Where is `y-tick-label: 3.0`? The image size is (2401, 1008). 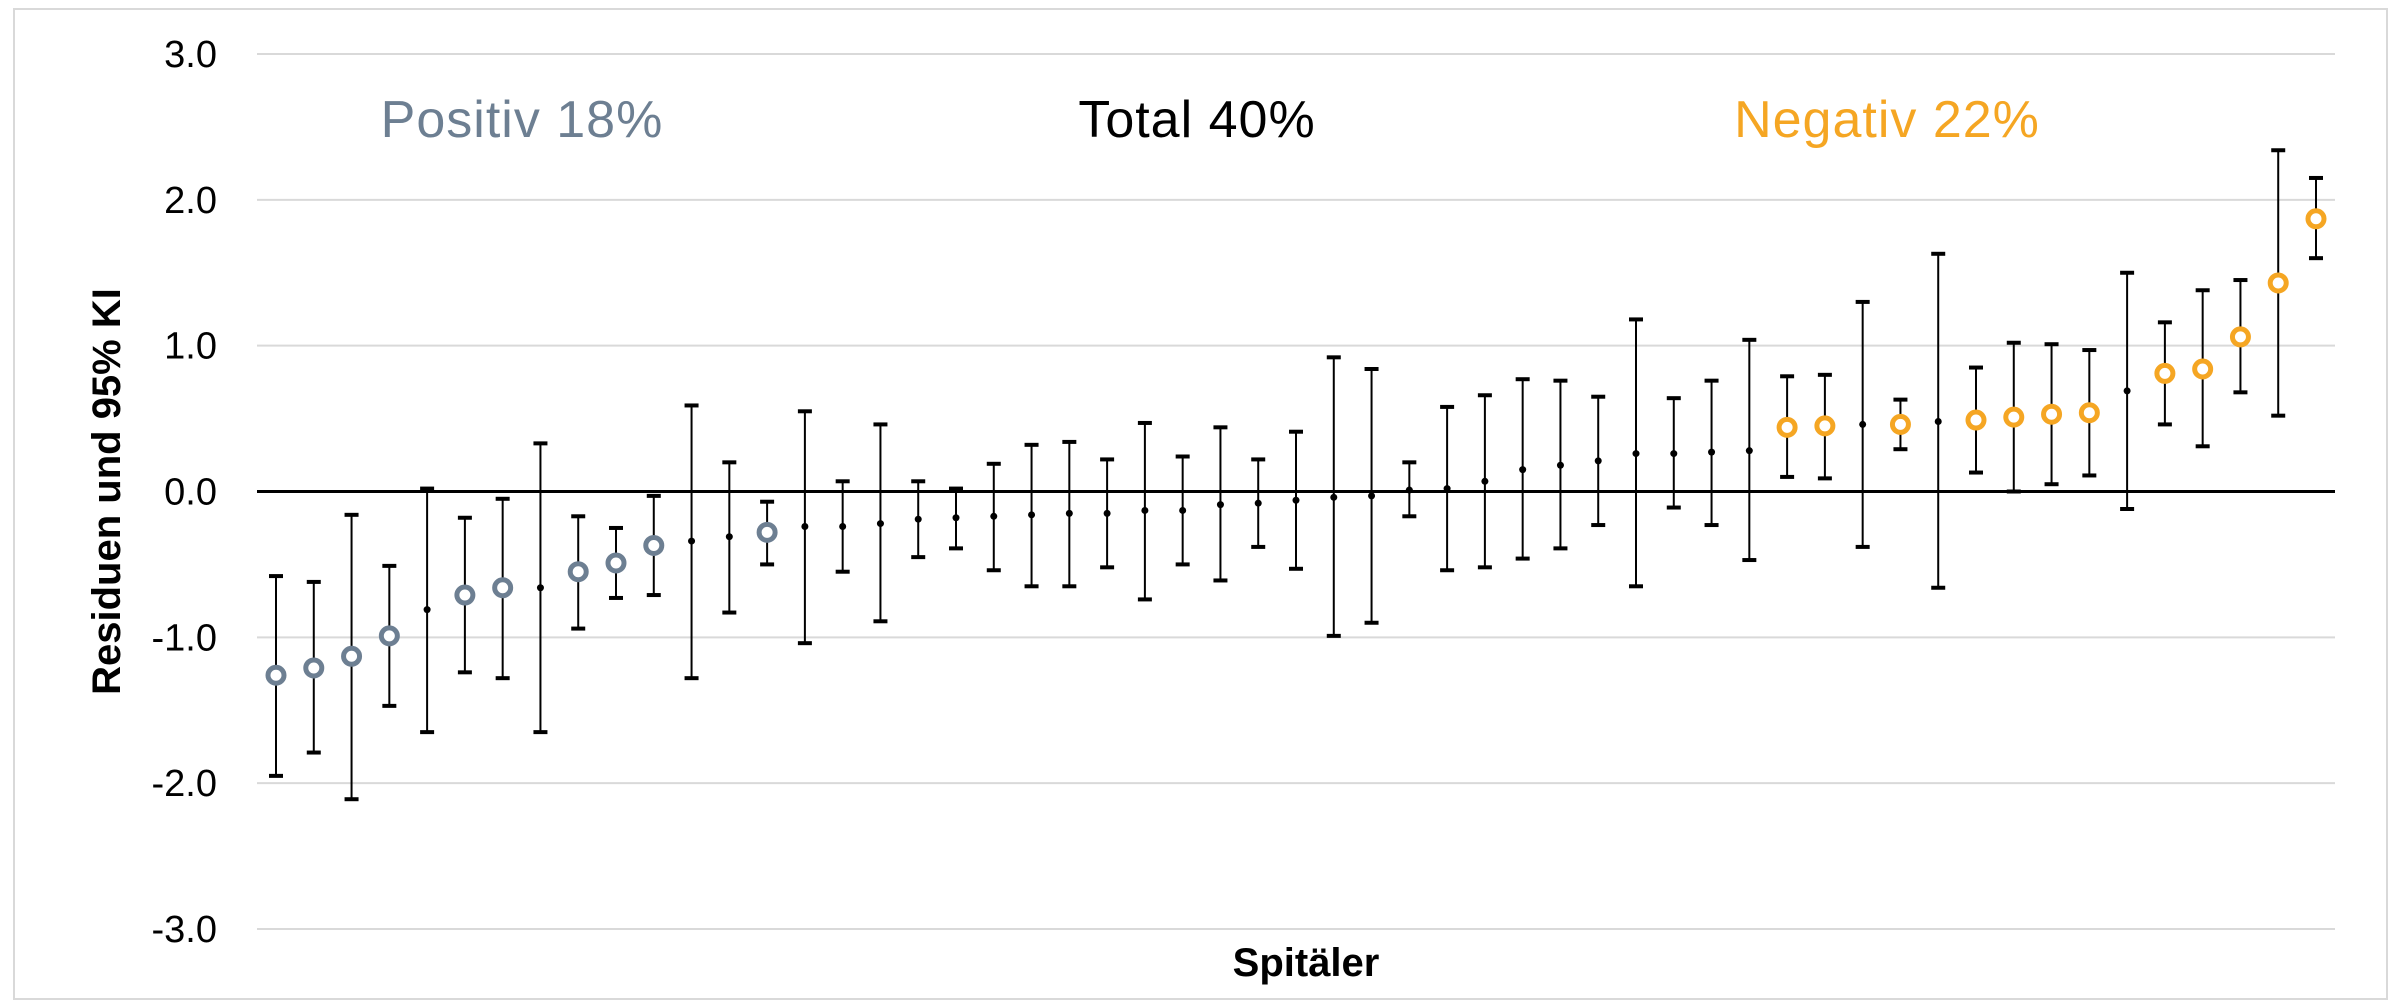
y-tick-label: 3.0 is located at coordinates (190, 55).